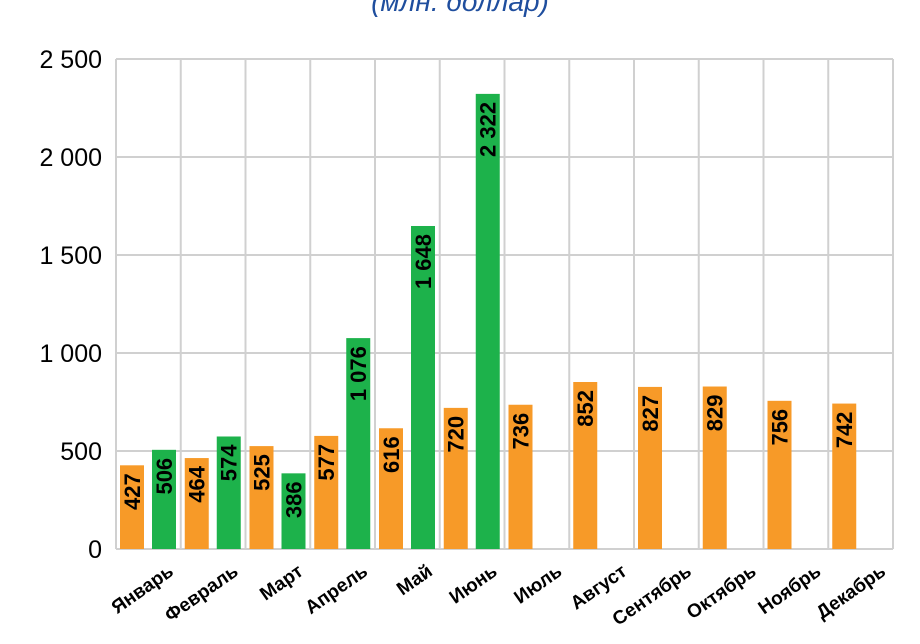 This screenshot has width=920, height=644. I want to click on x-tick-label: Апрель, so click(337, 590).